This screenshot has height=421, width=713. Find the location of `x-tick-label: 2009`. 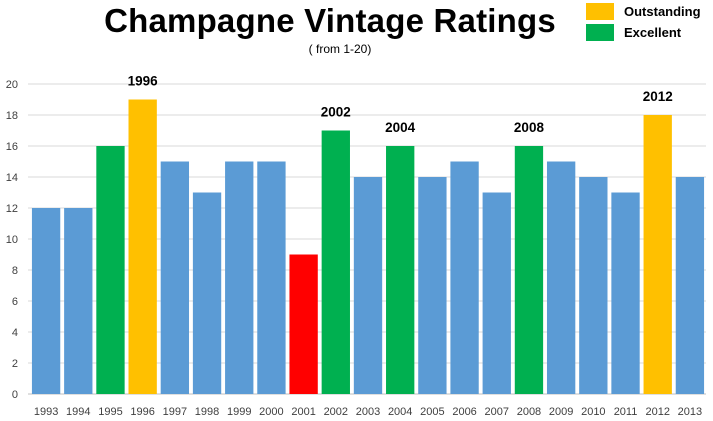

x-tick-label: 2009 is located at coordinates (561, 412).